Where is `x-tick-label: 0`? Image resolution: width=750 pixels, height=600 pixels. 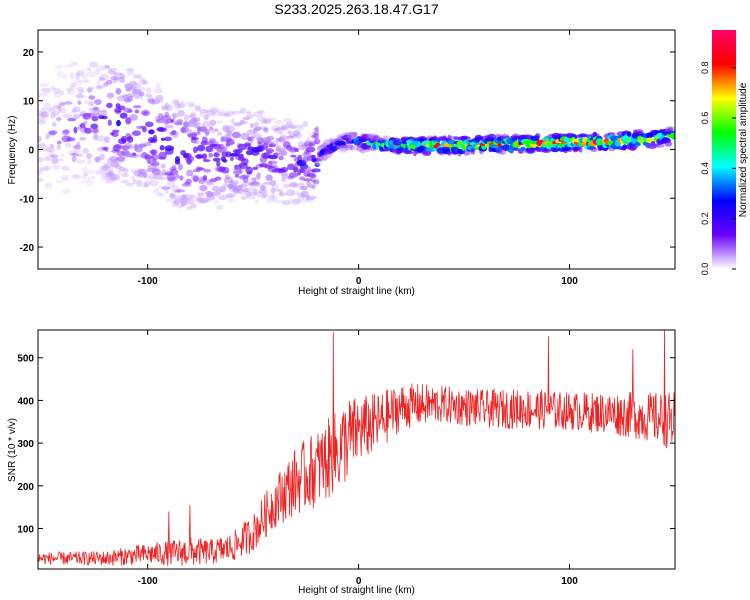 x-tick-label: 0 is located at coordinates (359, 581).